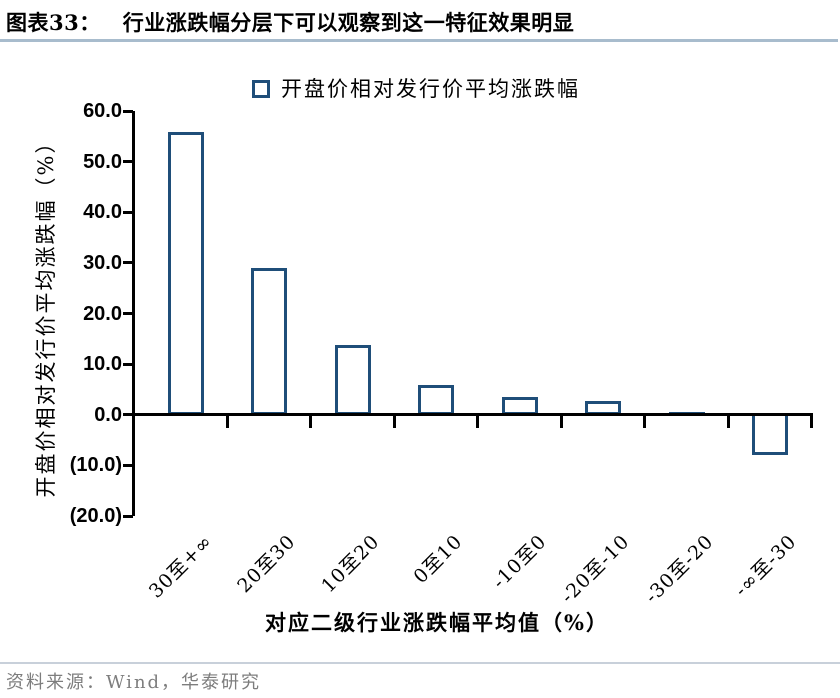 This screenshot has width=840, height=698. I want to click on figure-title: 图表33： 行业涨跌幅分层下可以观察到这一特征效果明显, so click(290, 22).